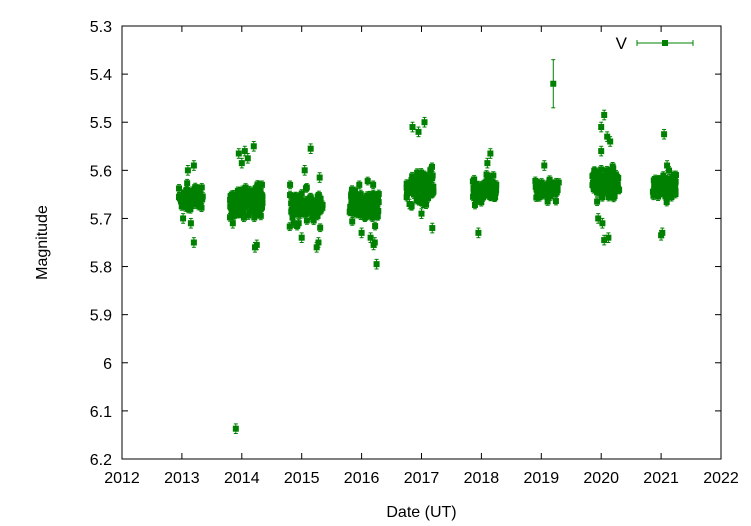 The width and height of the screenshot is (751, 526). I want to click on y-tick-label: 5.3, so click(101, 27).